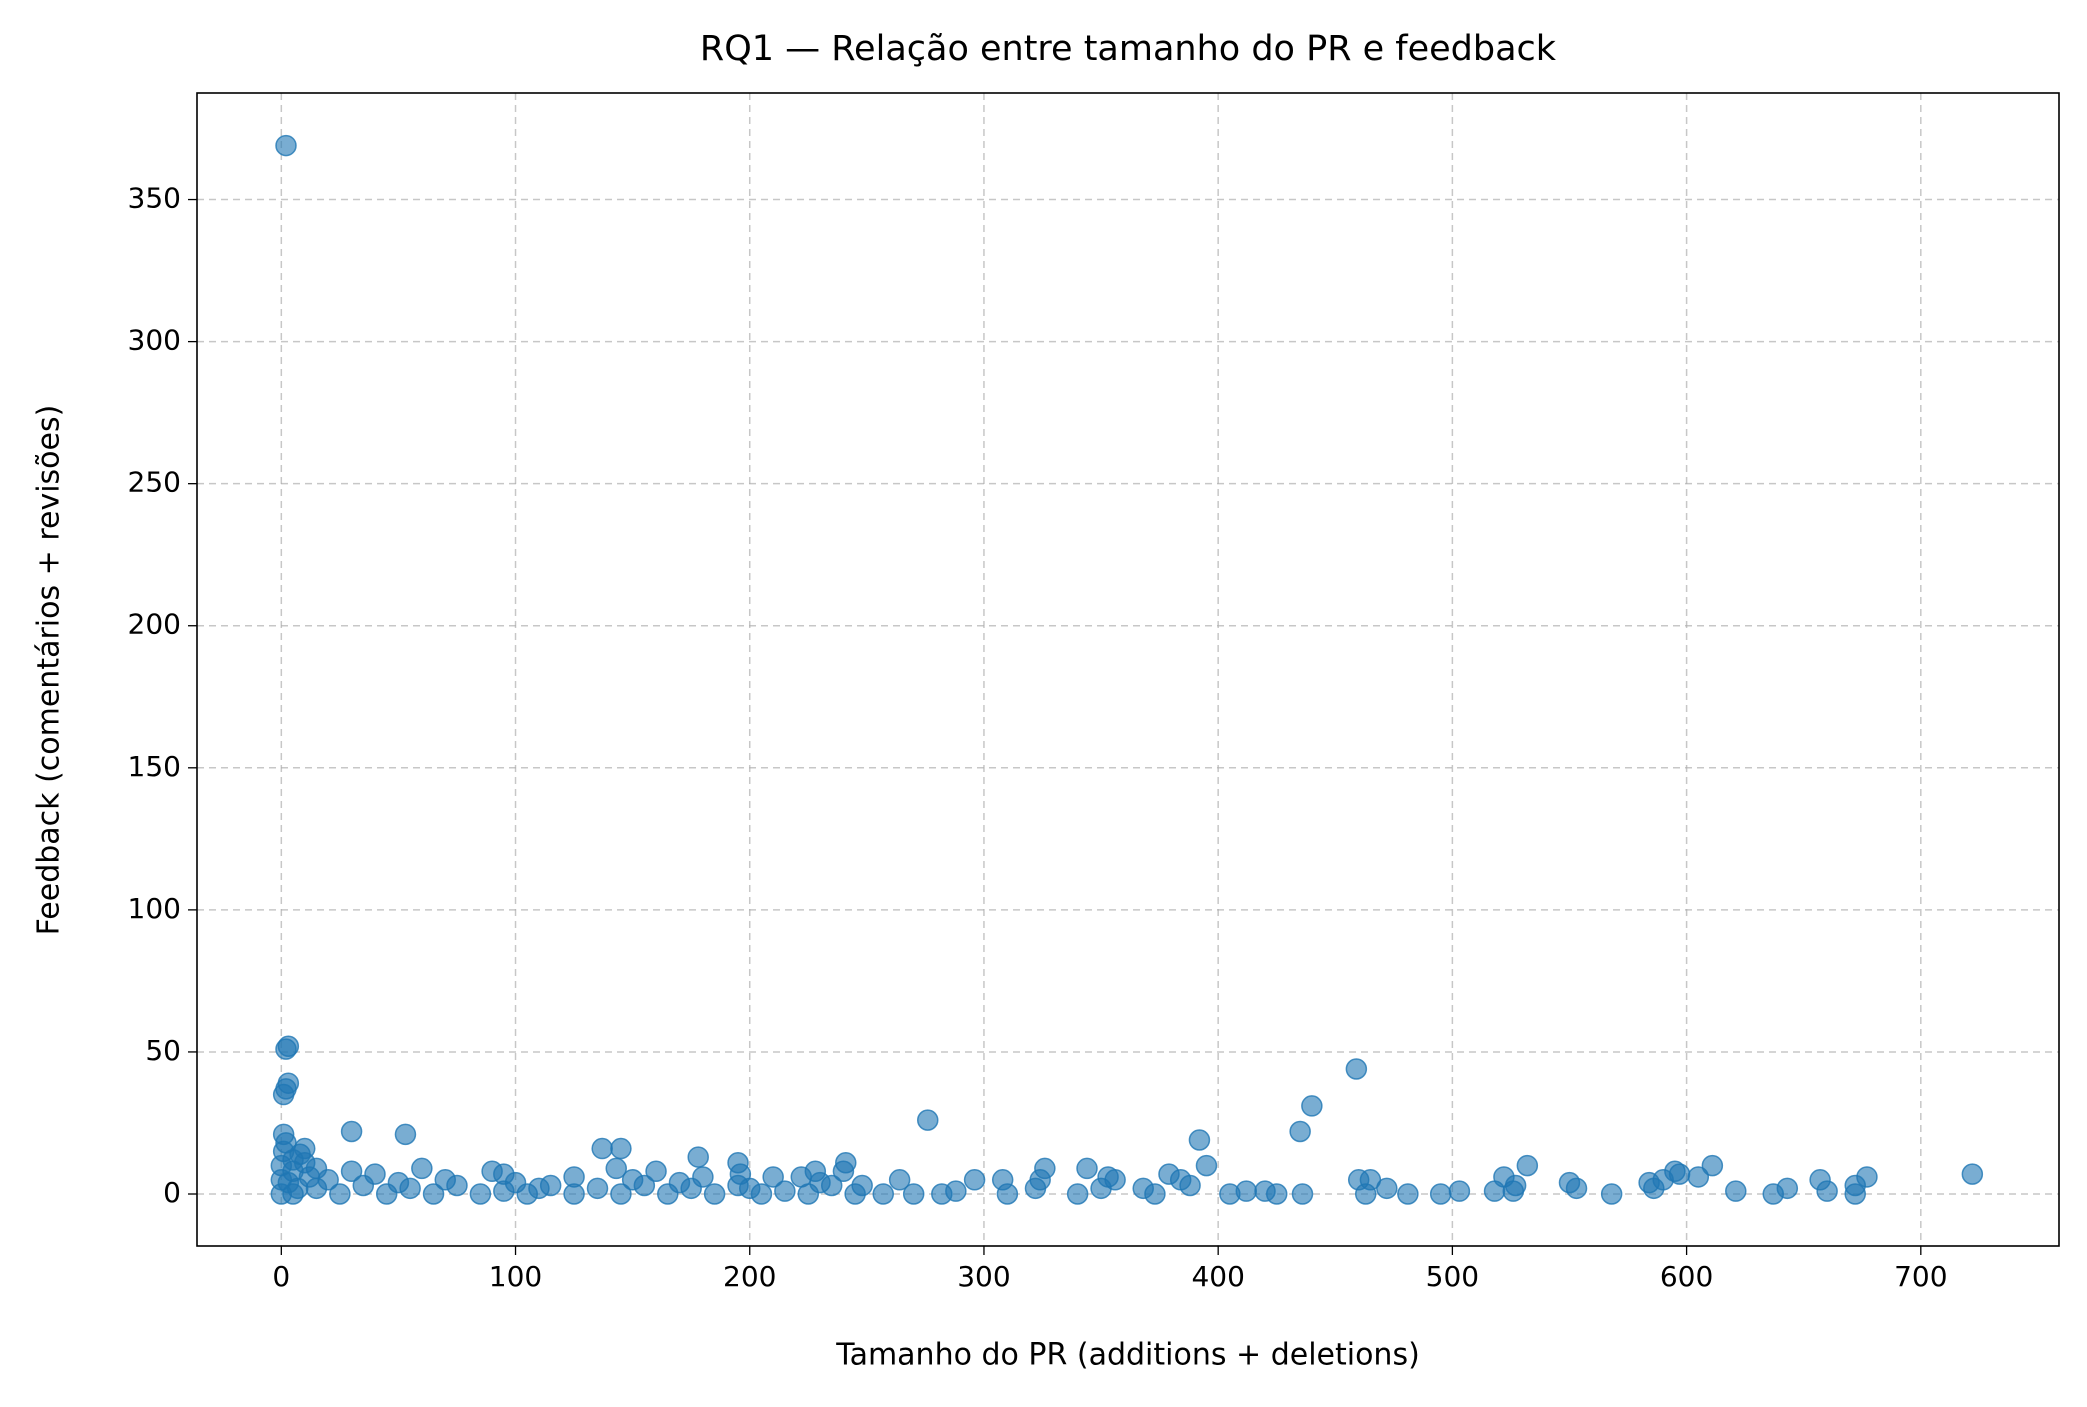 This screenshot has height=1407, width=2087. I want to click on x-axis-label: Tamanho do PR (additions + deletions), so click(1127, 1355).